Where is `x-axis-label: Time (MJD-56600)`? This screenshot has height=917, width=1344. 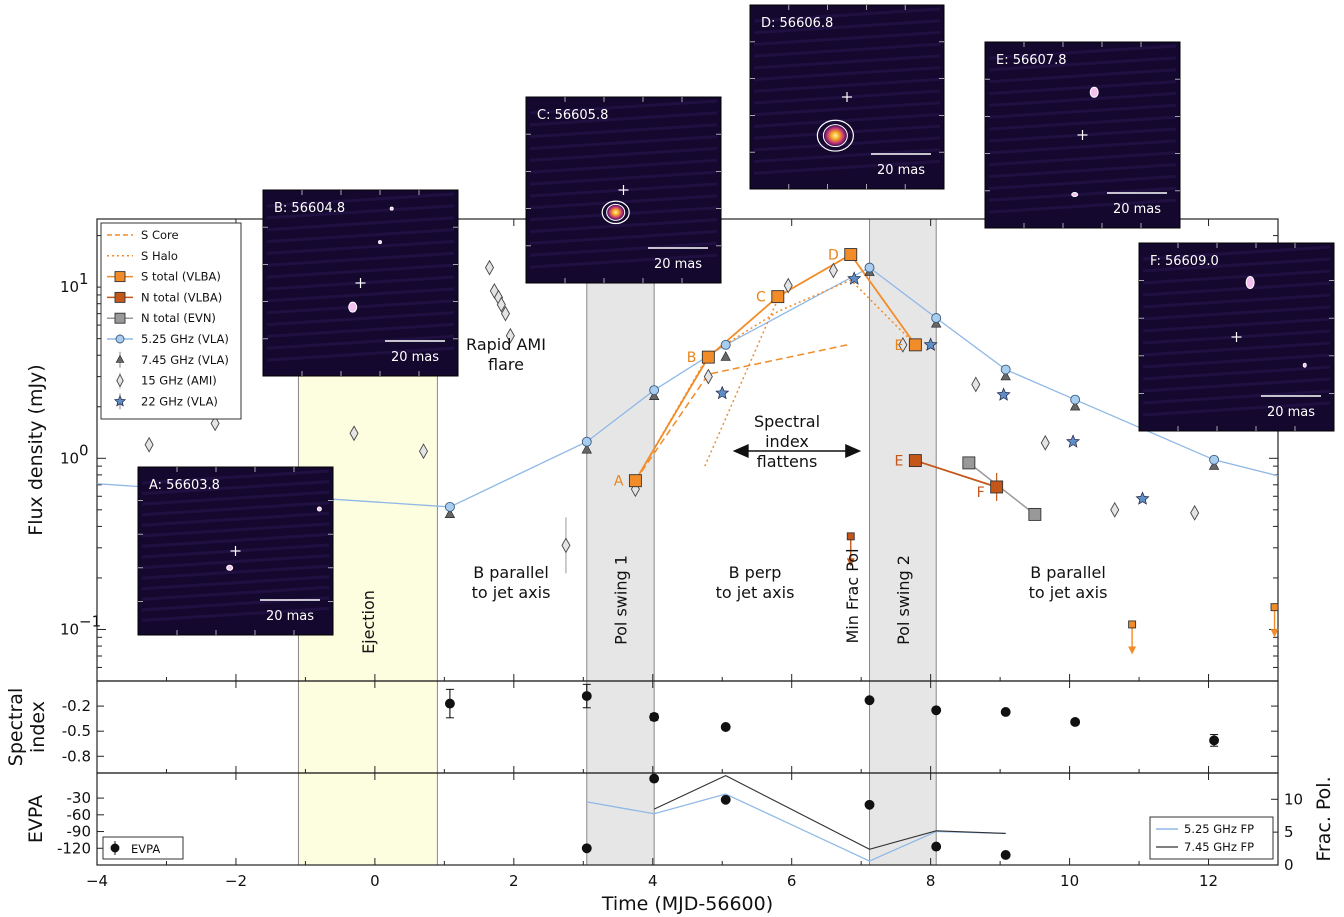
x-axis-label: Time (MJD-56600) is located at coordinates (687, 904).